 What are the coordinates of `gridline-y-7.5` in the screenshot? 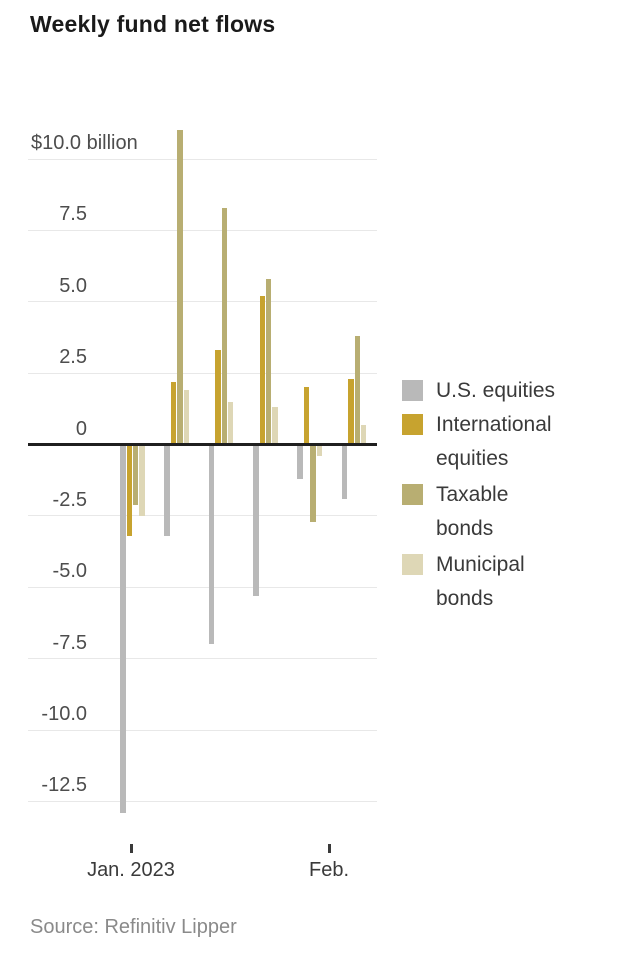 It's located at (202, 230).